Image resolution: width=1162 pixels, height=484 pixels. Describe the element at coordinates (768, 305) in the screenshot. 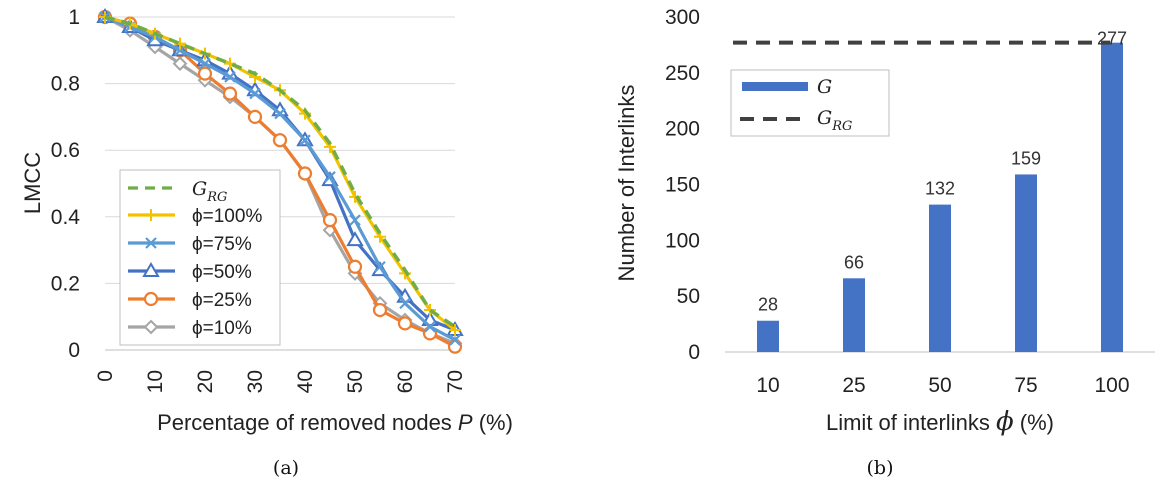

I see `data-label: 28` at that location.